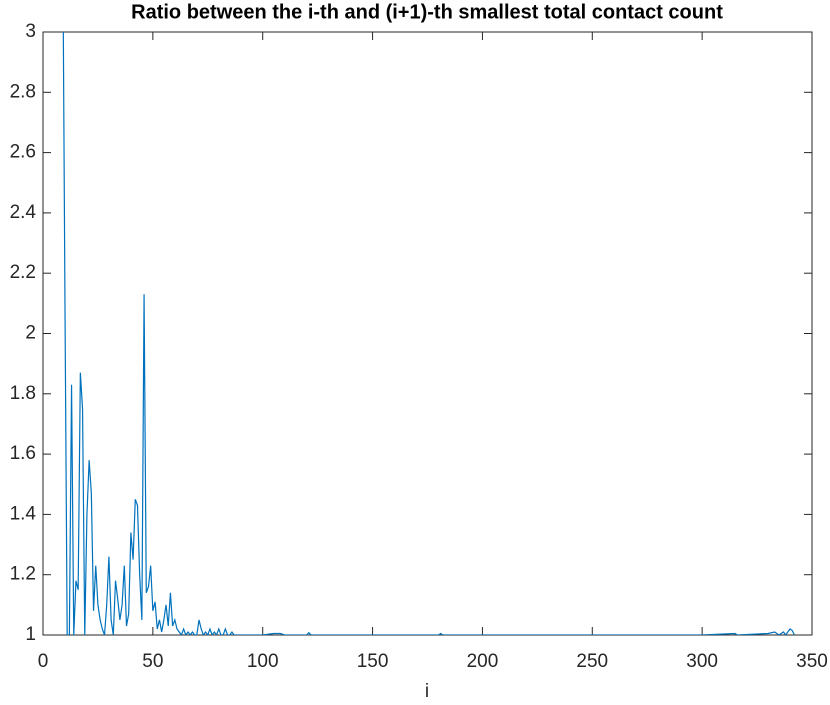  Describe the element at coordinates (23, 212) in the screenshot. I see `y-tick-label: 2.4` at that location.